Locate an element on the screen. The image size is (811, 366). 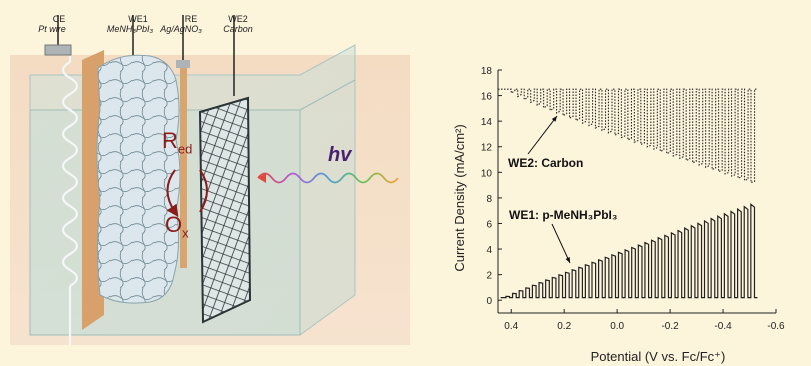
label-re-code: RE is located at coordinates (191, 19).